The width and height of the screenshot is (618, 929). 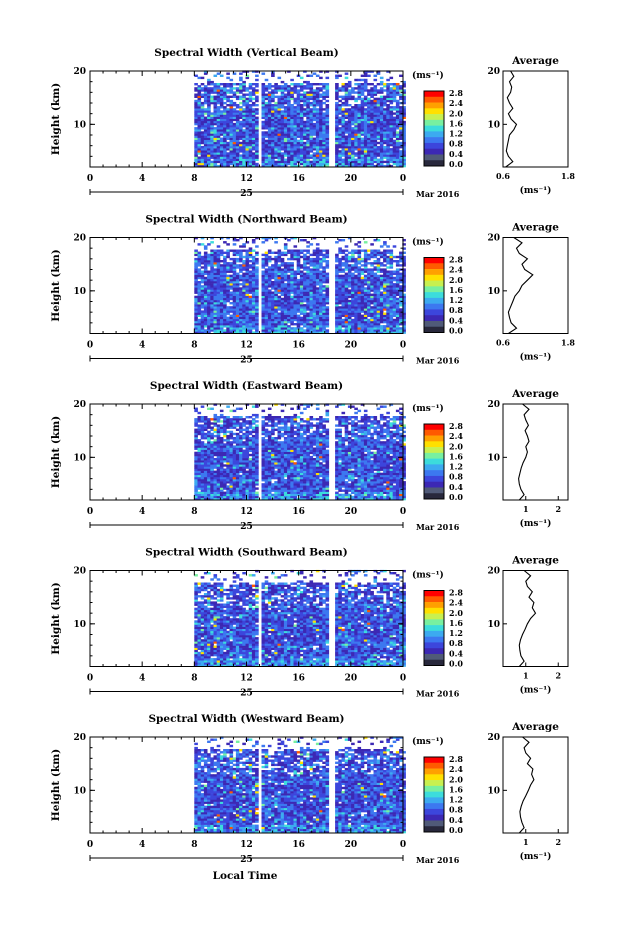 I want to click on colorbar-frame, so click(x=434, y=295).